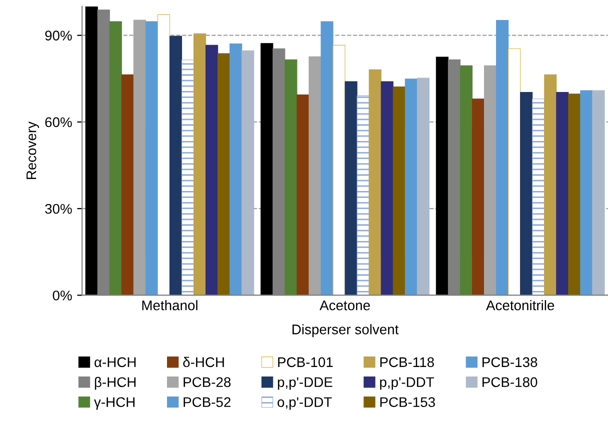 This screenshot has width=608, height=431. Describe the element at coordinates (115, 362) in the screenshot. I see `legend-label: α-HCH` at that location.